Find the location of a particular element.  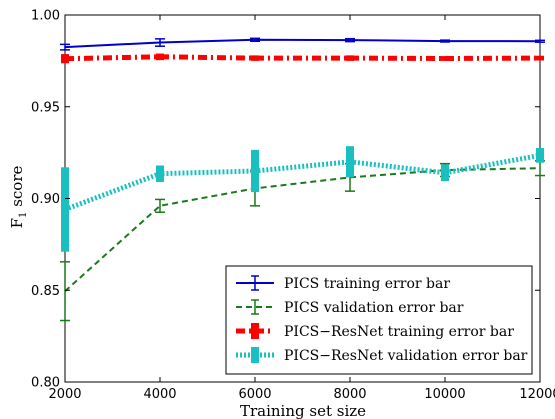

x-axis-label: Training set size is located at coordinates (303, 410).